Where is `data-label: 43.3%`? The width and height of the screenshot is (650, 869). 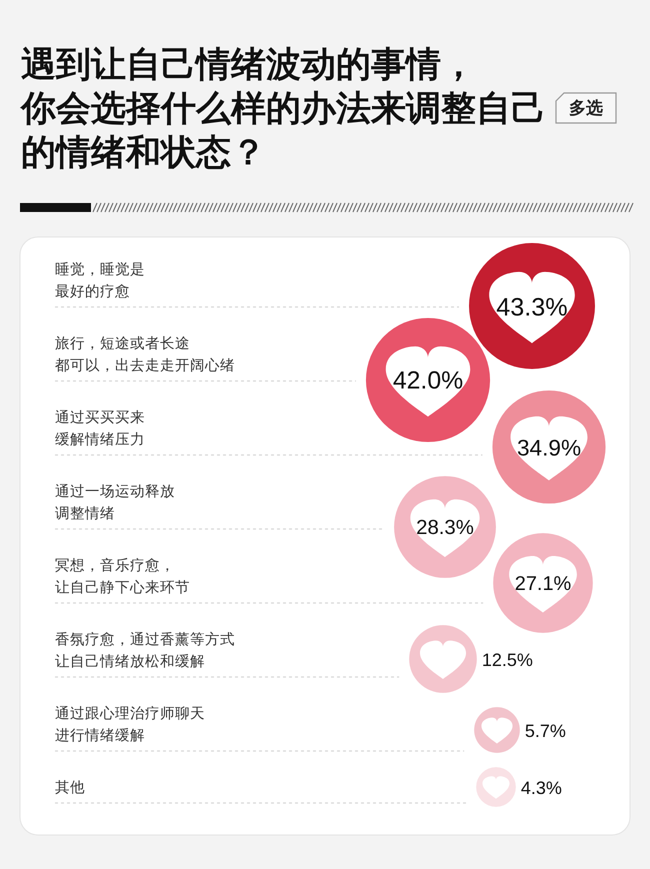
data-label: 43.3% is located at coordinates (532, 307).